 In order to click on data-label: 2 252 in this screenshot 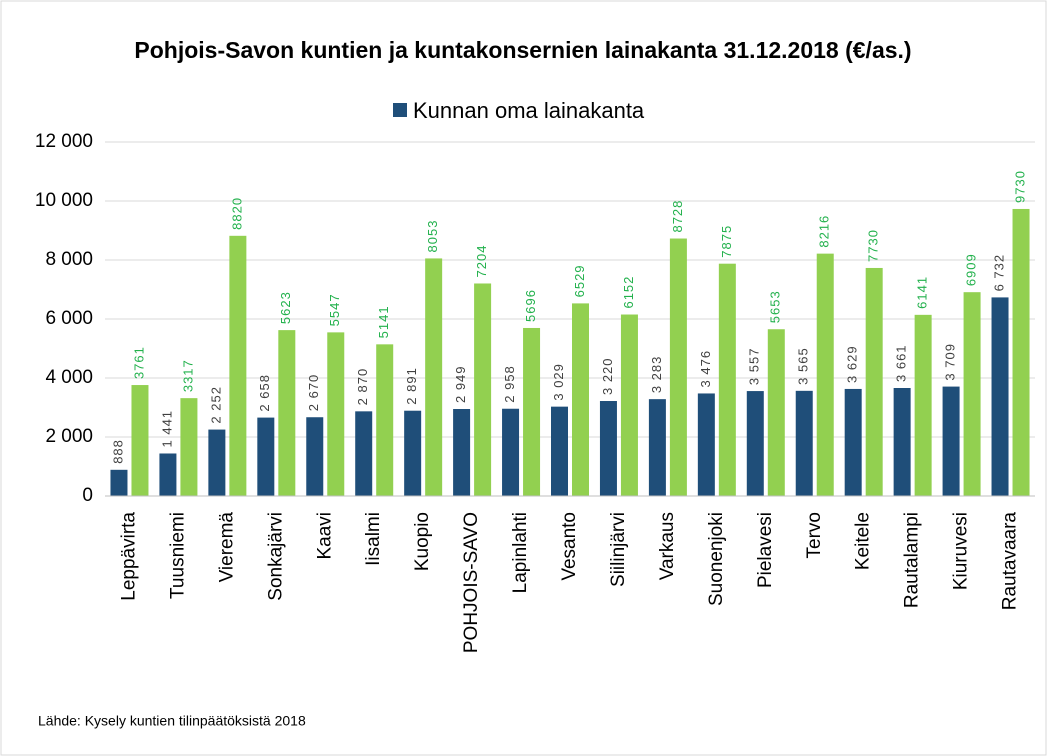, I will do `click(215, 405)`.